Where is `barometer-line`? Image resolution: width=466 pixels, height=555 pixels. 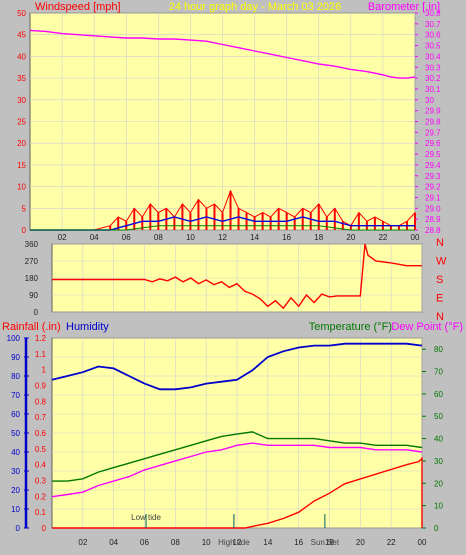 barometer-line is located at coordinates (222, 54).